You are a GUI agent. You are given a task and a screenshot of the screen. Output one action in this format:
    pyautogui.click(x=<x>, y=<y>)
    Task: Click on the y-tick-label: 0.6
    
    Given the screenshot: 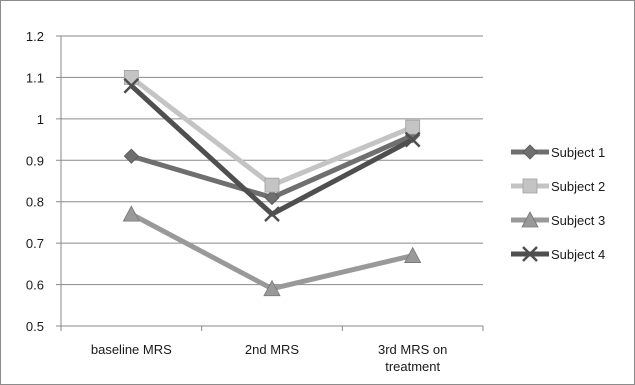 What is the action you would take?
    pyautogui.click(x=35, y=285)
    